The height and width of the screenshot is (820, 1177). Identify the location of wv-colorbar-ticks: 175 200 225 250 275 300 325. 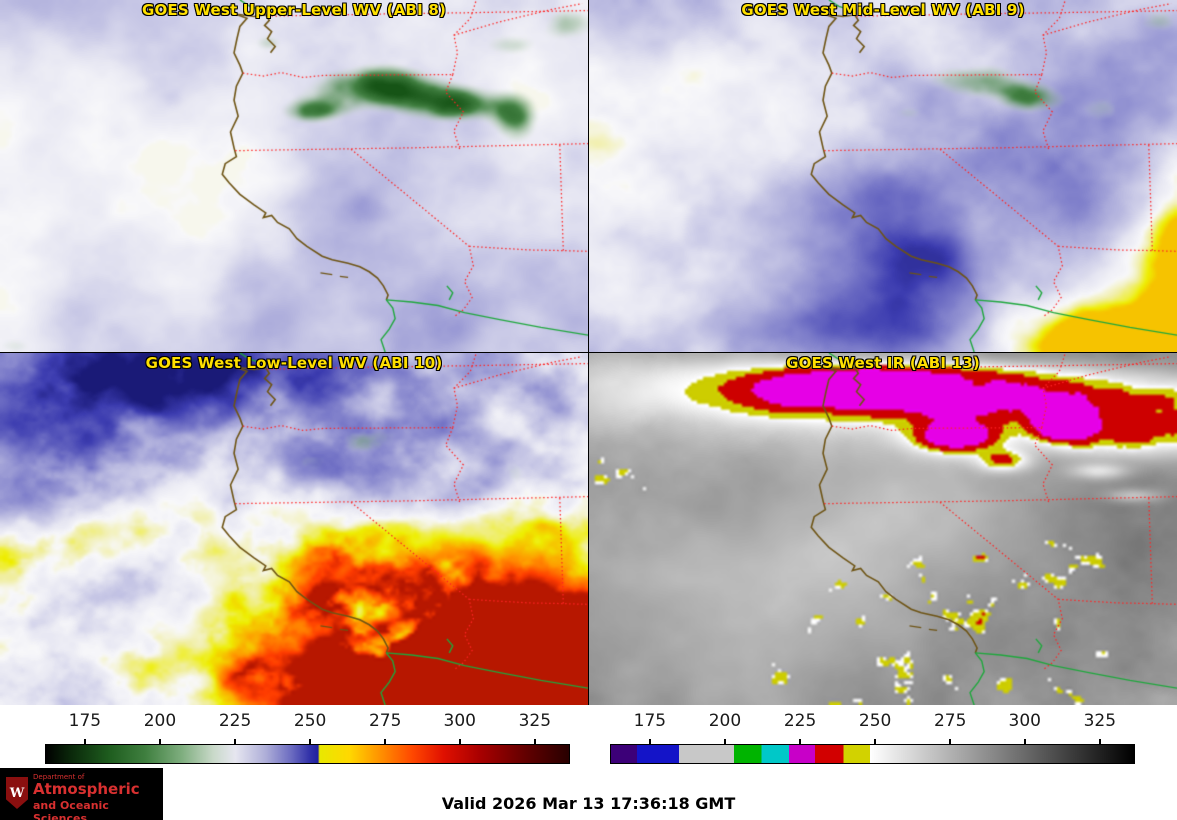
(307, 724).